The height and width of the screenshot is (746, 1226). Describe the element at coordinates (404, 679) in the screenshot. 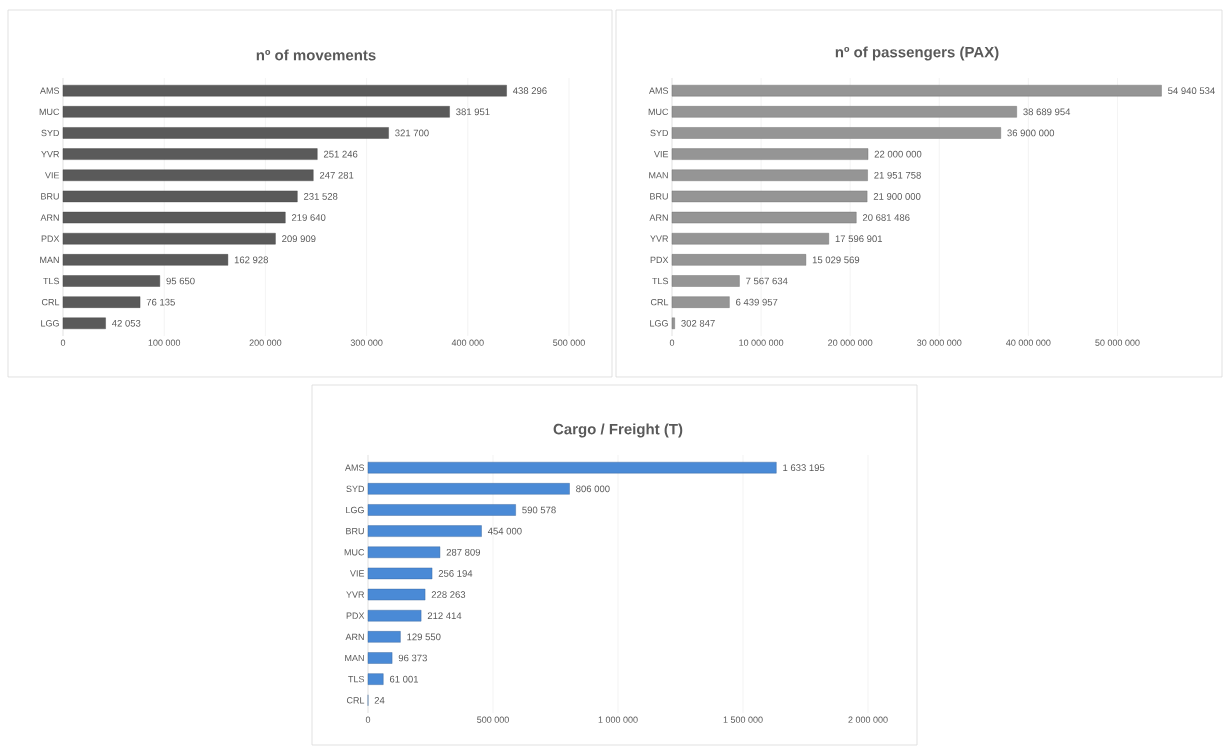

I see `data-label: 61 001` at that location.